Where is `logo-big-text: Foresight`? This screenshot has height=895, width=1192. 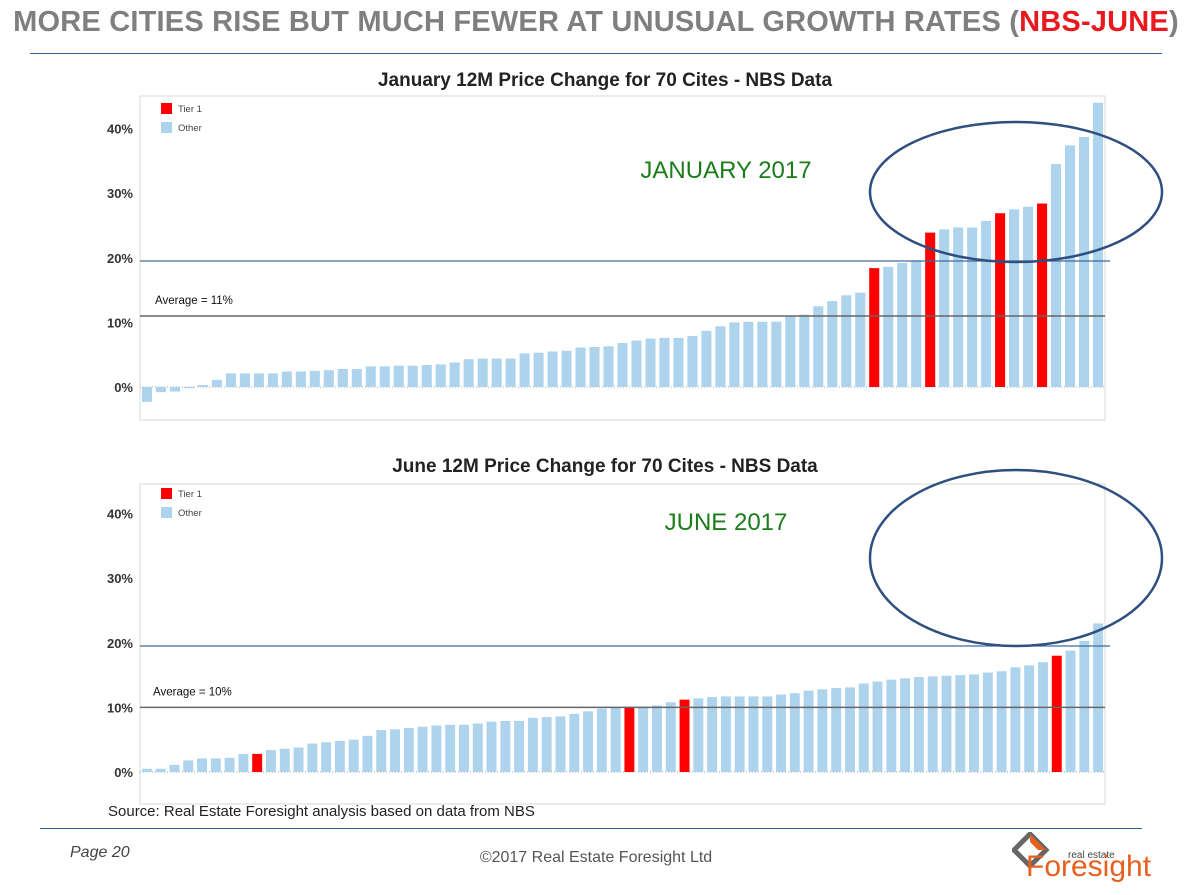 logo-big-text: Foresight is located at coordinates (1089, 866).